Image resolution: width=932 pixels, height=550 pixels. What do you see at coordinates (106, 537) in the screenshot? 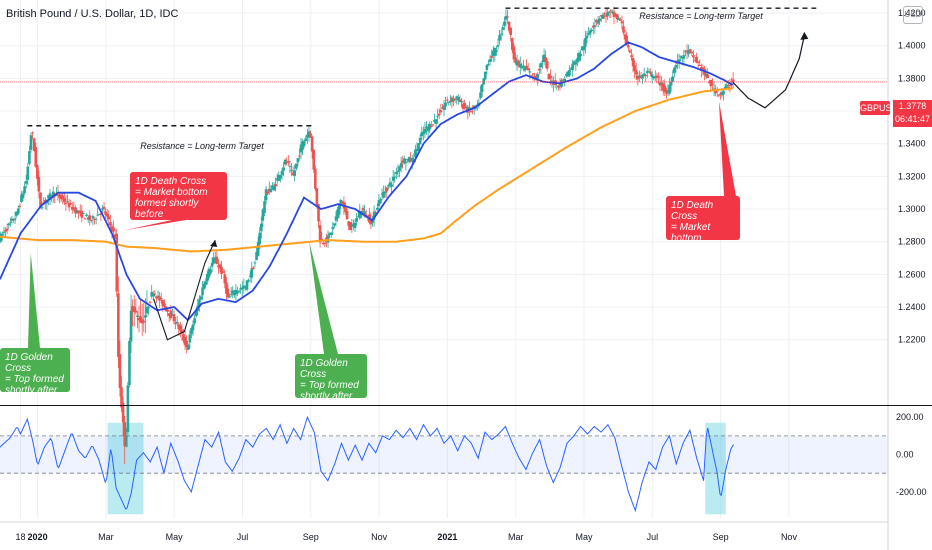
I see `x-tick-label: Mar` at bounding box center [106, 537].